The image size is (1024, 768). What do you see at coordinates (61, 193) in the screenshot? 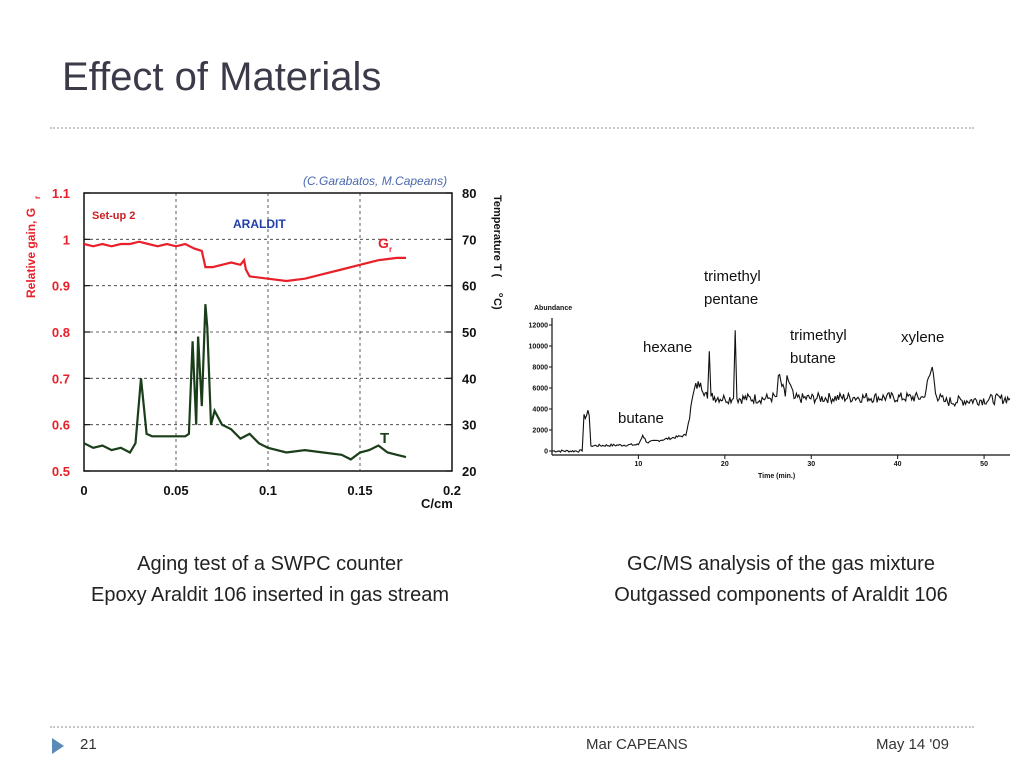
I see `y-tick-label: 1.1` at bounding box center [61, 193].